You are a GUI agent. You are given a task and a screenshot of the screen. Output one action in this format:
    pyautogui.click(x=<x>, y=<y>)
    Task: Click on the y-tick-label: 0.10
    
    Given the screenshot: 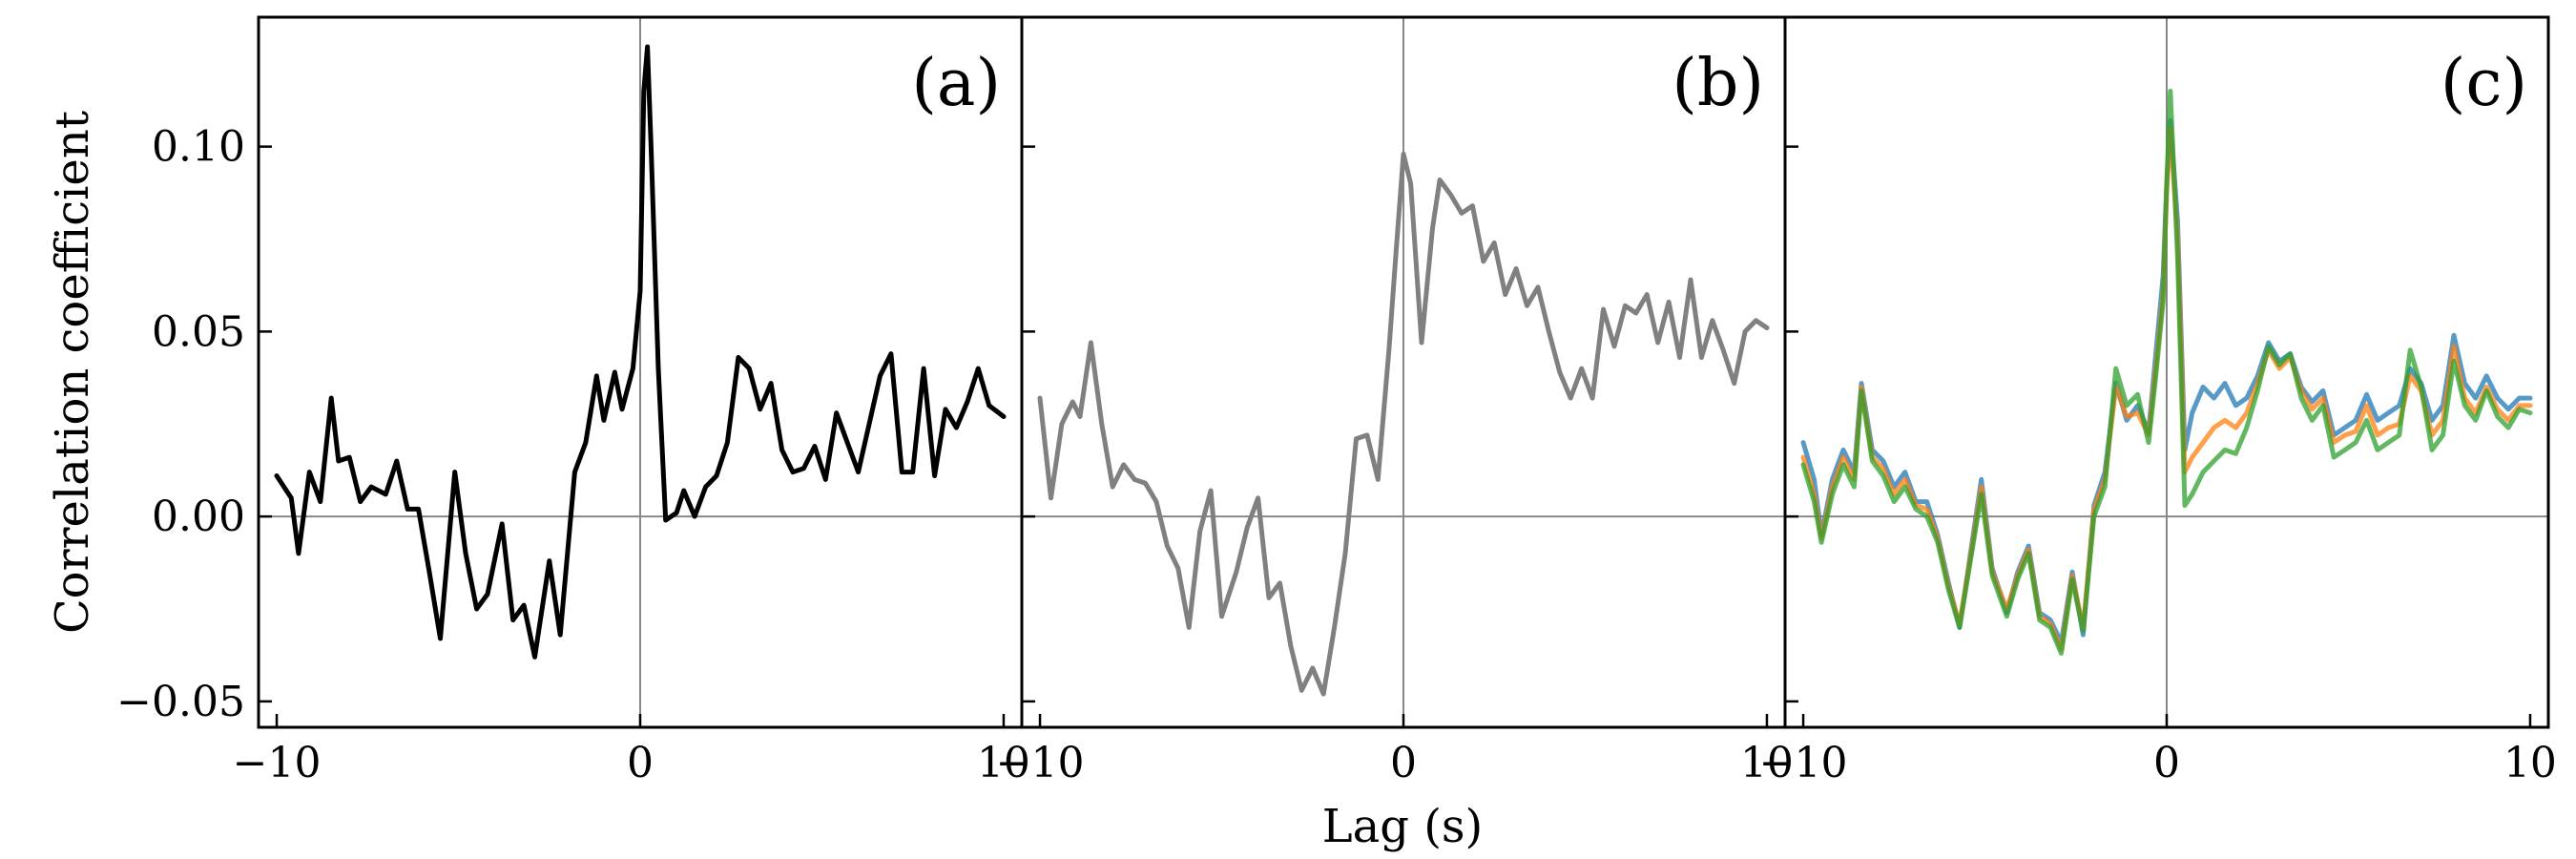 What is the action you would take?
    pyautogui.click(x=198, y=147)
    